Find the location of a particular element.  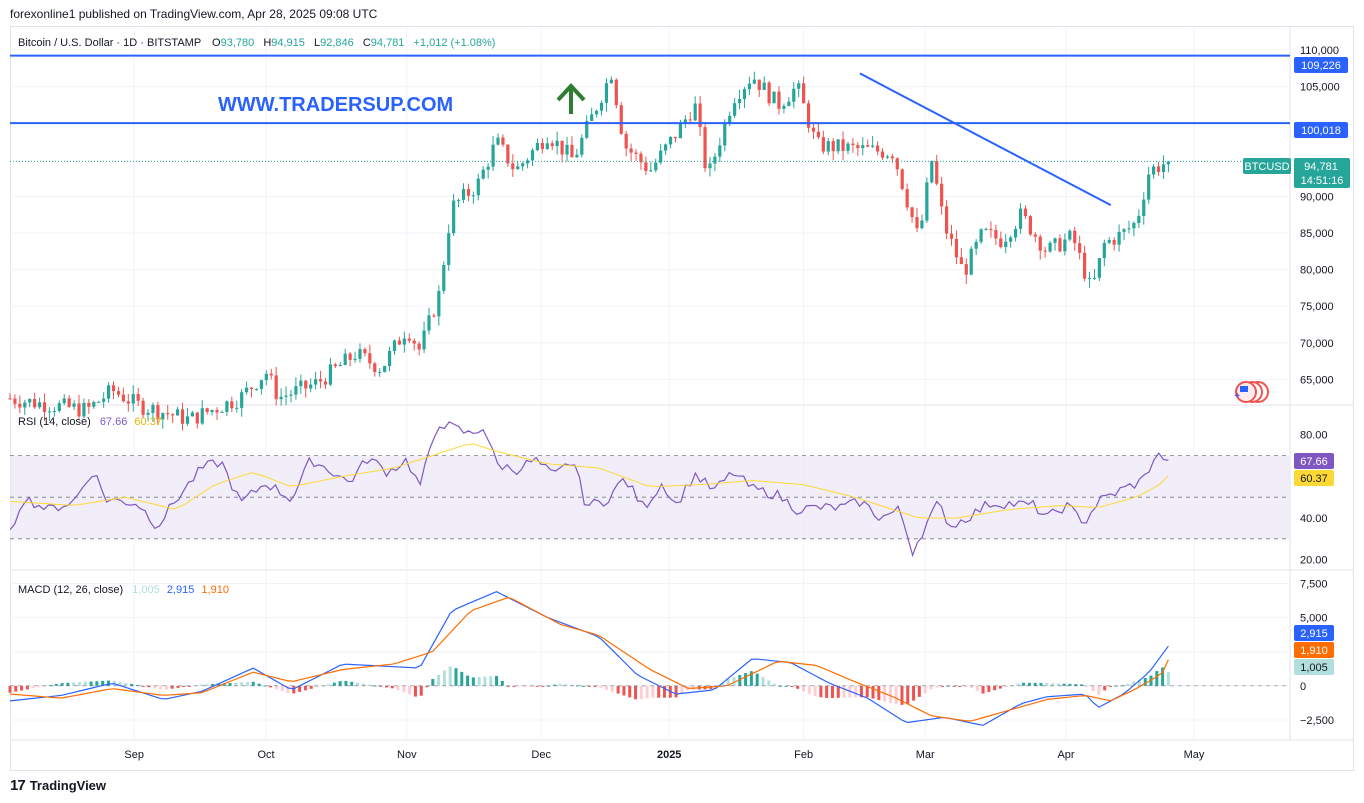

macd-legend: MACD (12, 26, close) 1,005 2,915 1,910 is located at coordinates (123, 590).